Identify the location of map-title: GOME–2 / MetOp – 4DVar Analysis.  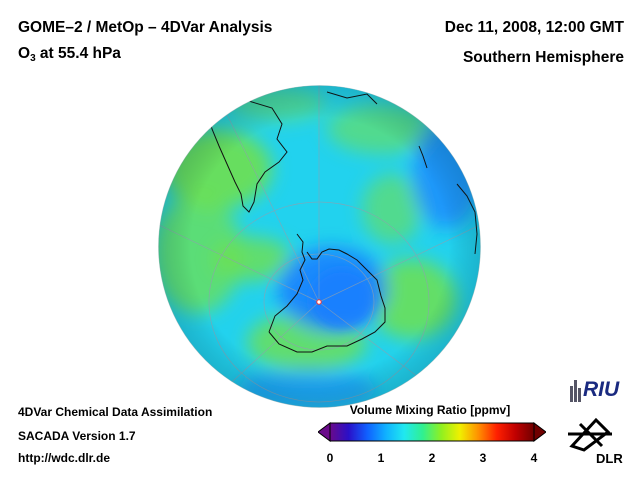
(145, 27).